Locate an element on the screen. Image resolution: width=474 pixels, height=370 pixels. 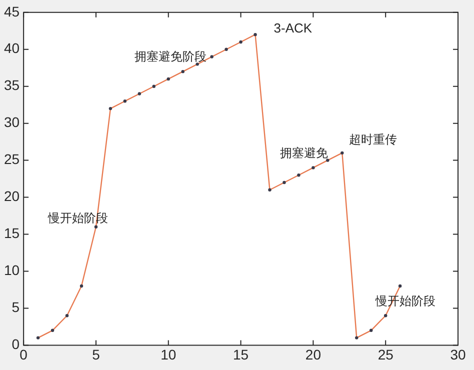
y-tick-label: 15 is located at coordinates (12, 233).